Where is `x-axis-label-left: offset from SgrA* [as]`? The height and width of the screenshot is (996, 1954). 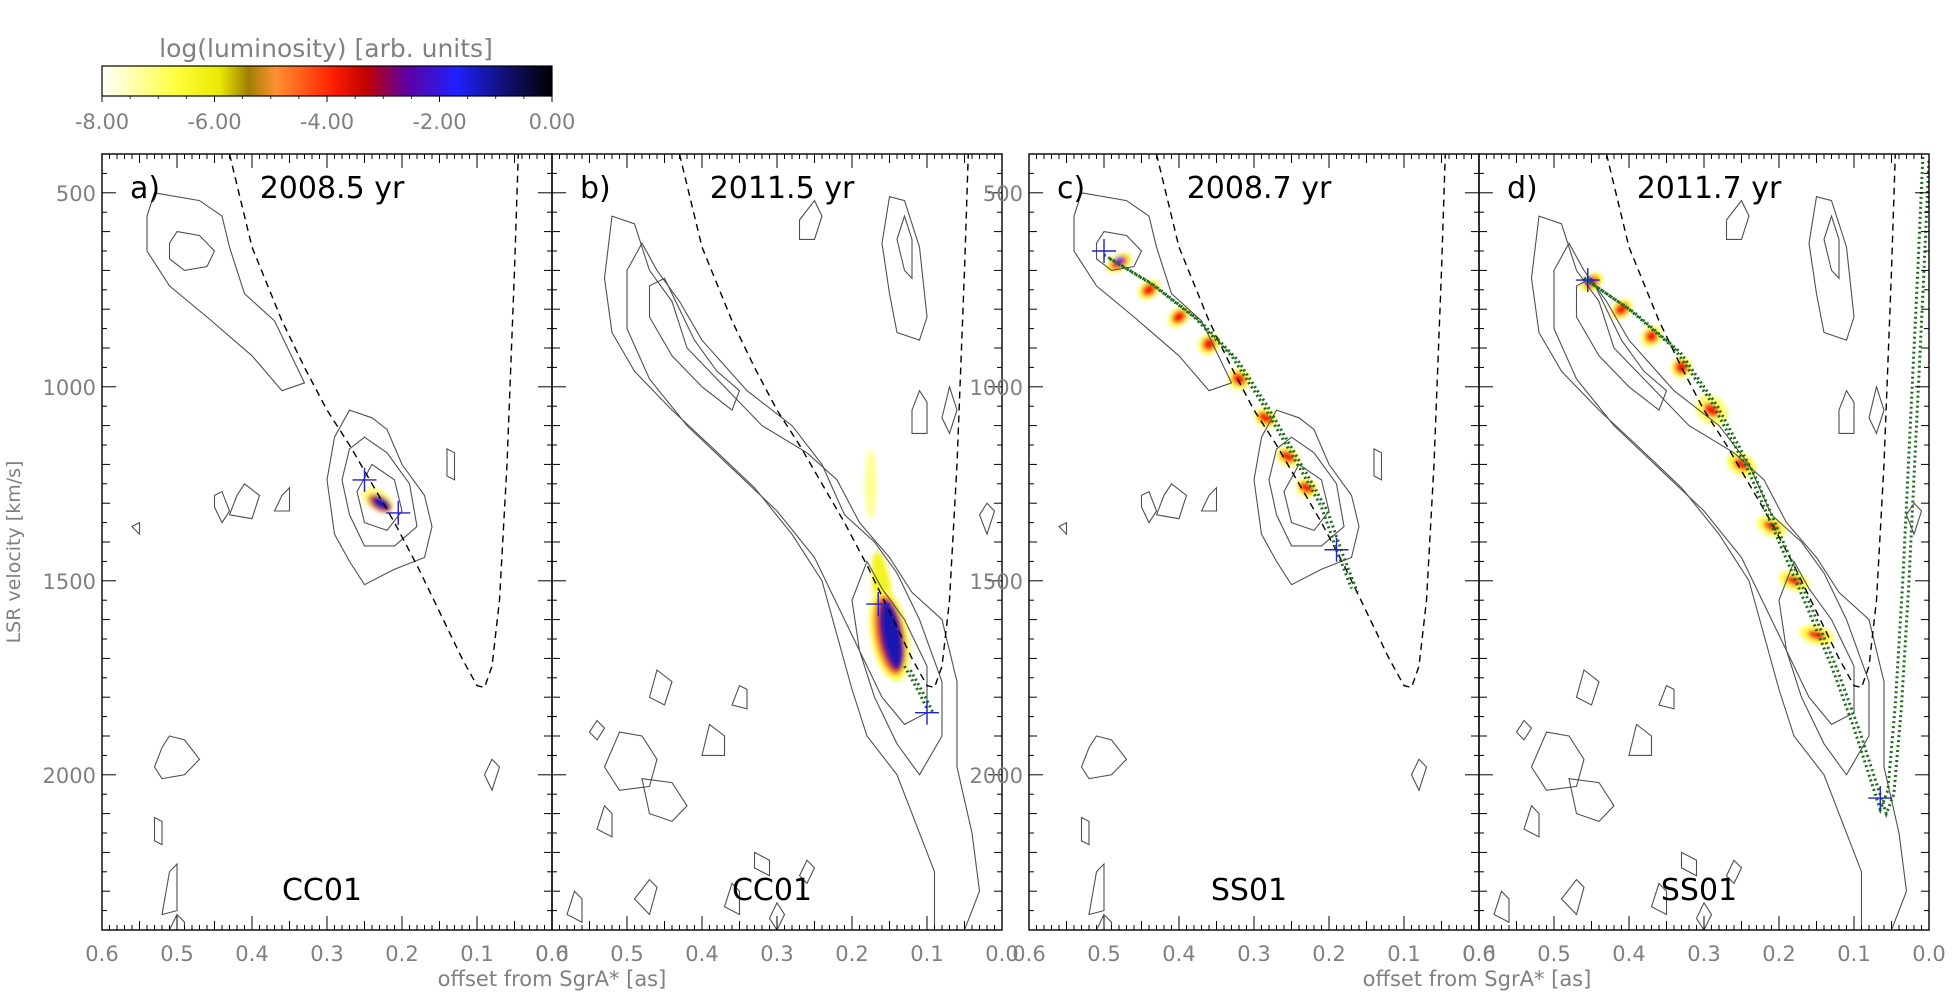
x-axis-label-left: offset from SgrA* [as] is located at coordinates (552, 979).